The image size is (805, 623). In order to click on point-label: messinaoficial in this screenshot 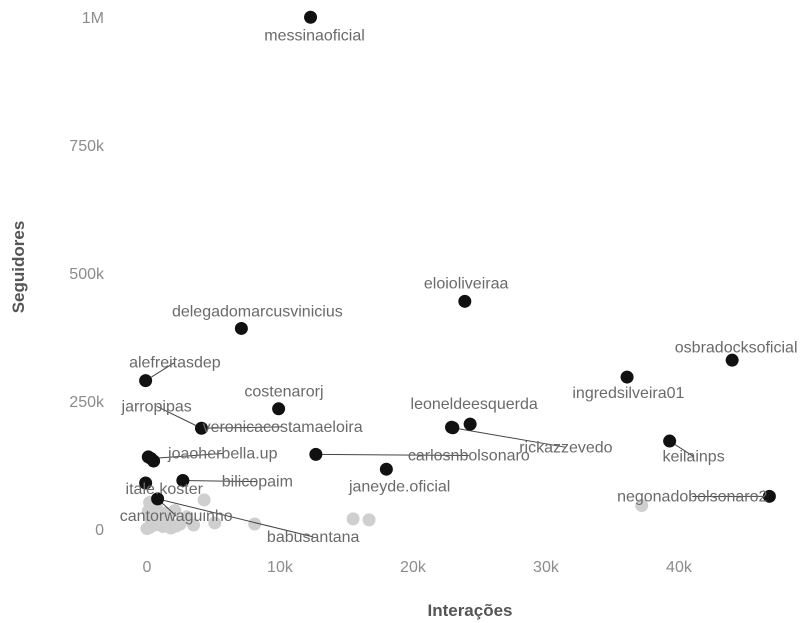, I will do `click(314, 35)`.